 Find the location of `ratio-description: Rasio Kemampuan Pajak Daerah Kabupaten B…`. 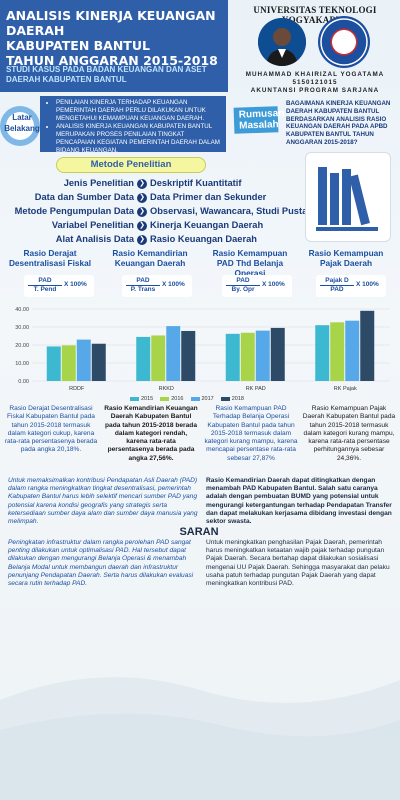

ratio-description: Rasio Kemampuan Pajak Daerah Kabupaten B… is located at coordinates (349, 433).